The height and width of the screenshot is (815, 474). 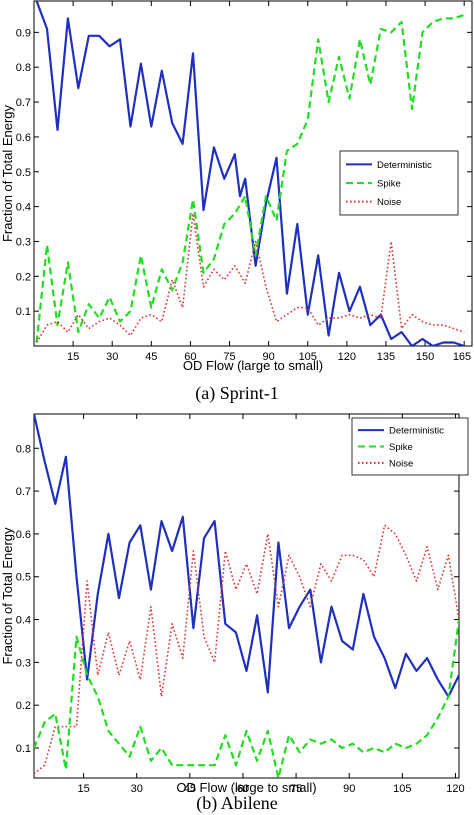 What do you see at coordinates (386, 357) in the screenshot?
I see `x-tick-label: 135` at bounding box center [386, 357].